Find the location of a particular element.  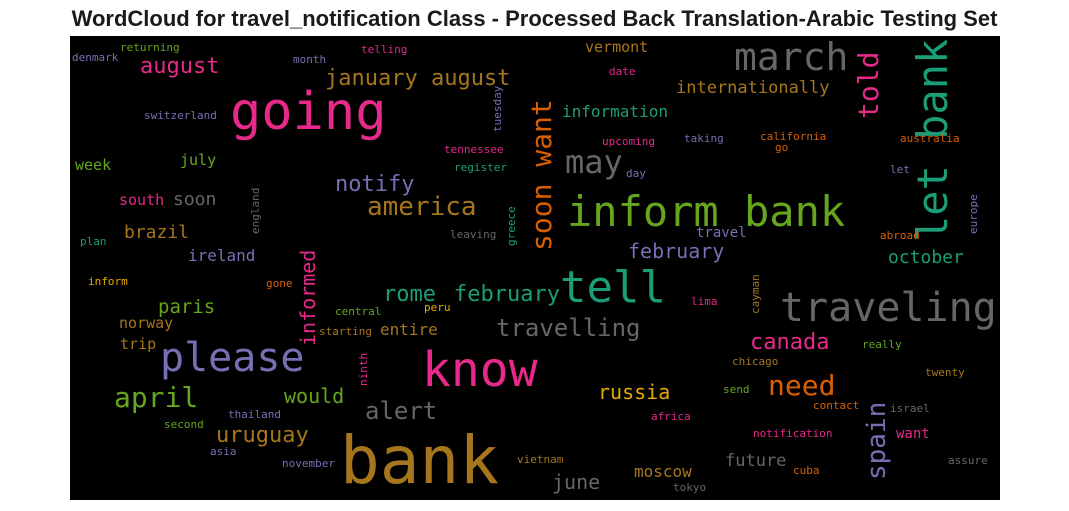

word-told: told is located at coordinates (868, 85).